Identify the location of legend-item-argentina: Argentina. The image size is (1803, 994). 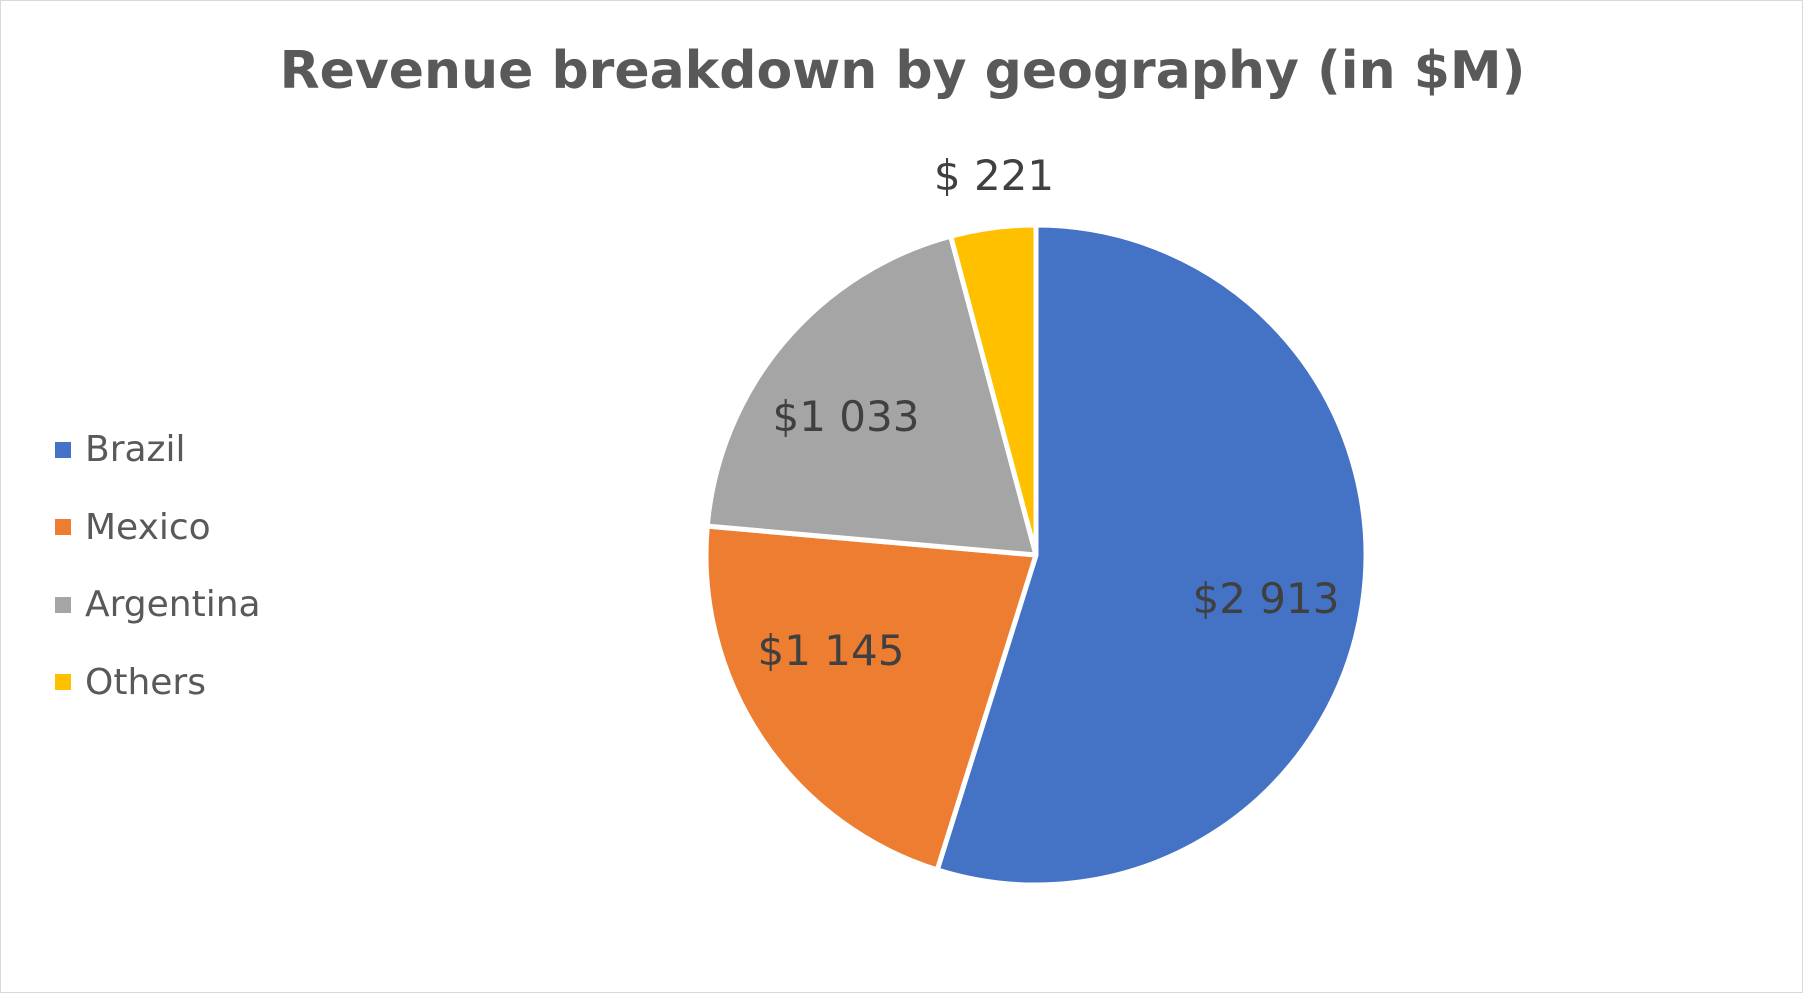
(158, 605).